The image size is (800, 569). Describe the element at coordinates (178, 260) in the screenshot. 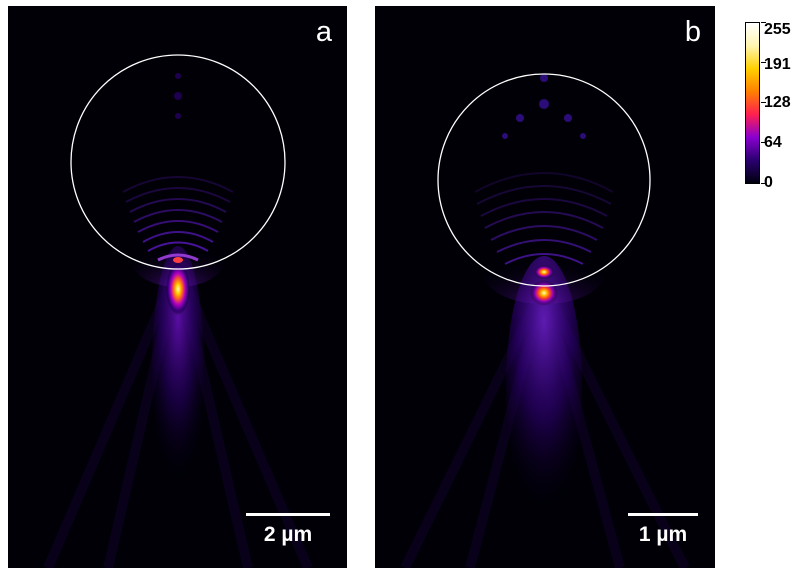

I see `focal-spot-edge` at that location.